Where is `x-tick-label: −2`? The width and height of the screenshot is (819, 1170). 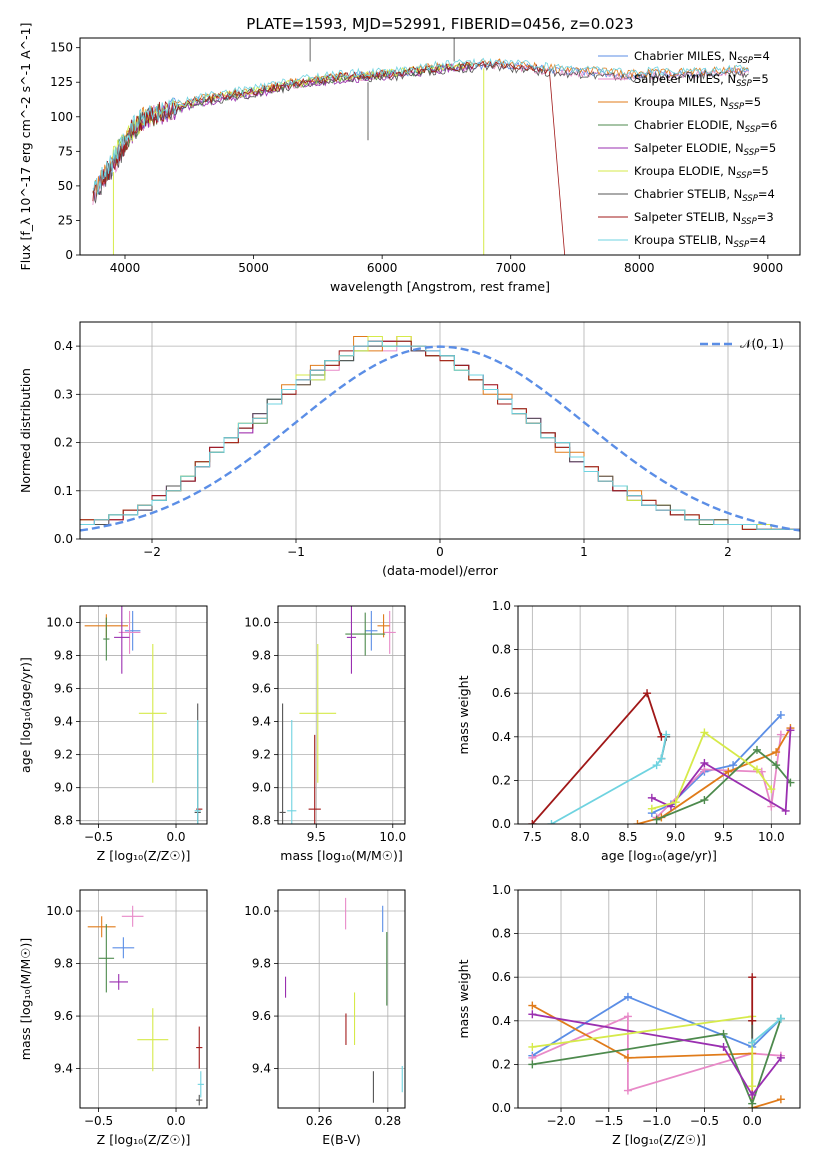
x-tick-label: −2 is located at coordinates (152, 552).